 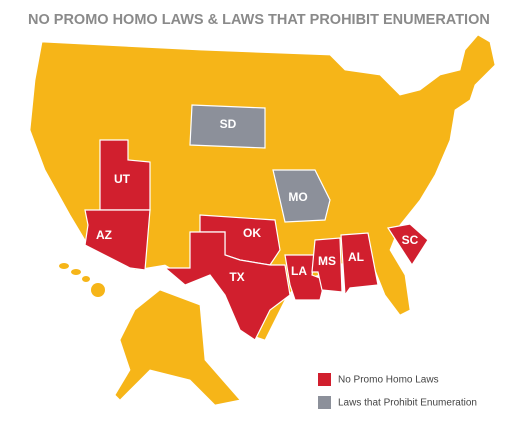 What do you see at coordinates (227, 286) in the screenshot?
I see `state-tx` at bounding box center [227, 286].